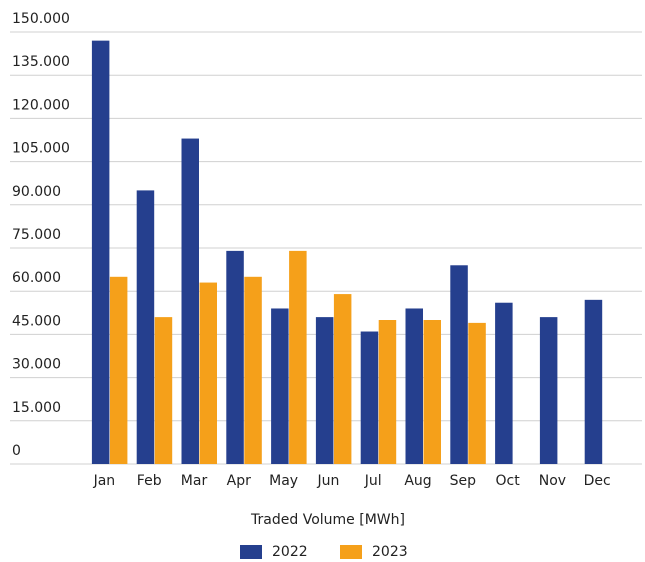  I want to click on x-tick-label: Feb, so click(149, 481).